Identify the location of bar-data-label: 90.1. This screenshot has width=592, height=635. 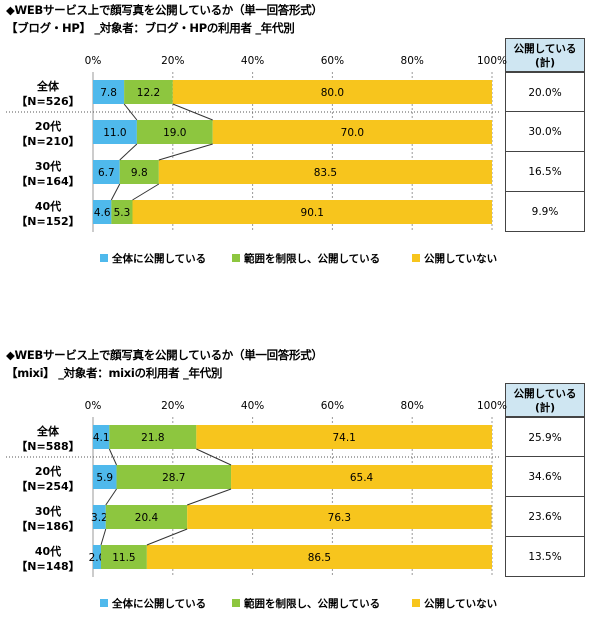
(312, 213).